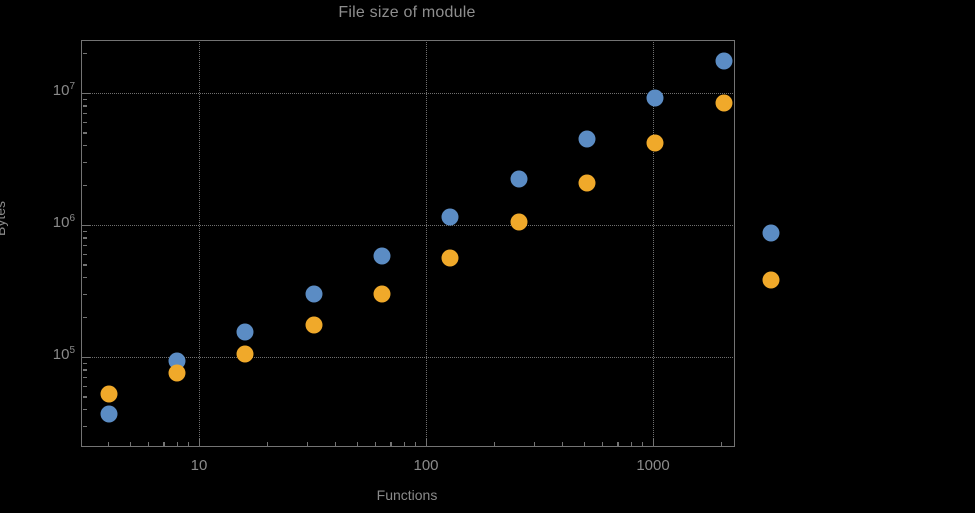 Image resolution: width=975 pixels, height=513 pixels. I want to click on x-tick-label: 1000, so click(653, 465).